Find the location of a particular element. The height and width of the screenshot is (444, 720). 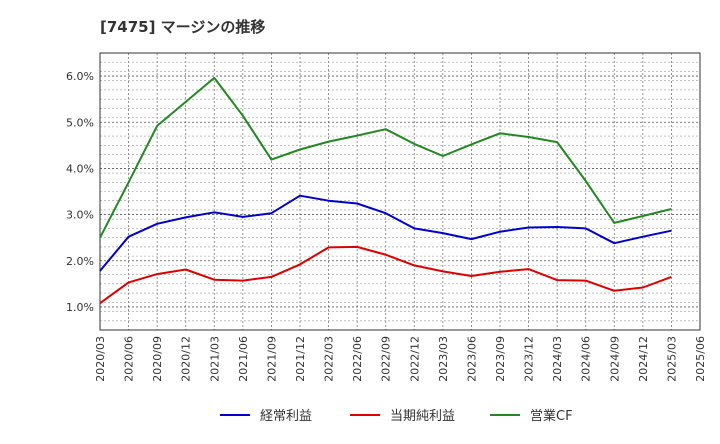

x-tick-label: 2023/09 is located at coordinates (500, 359).